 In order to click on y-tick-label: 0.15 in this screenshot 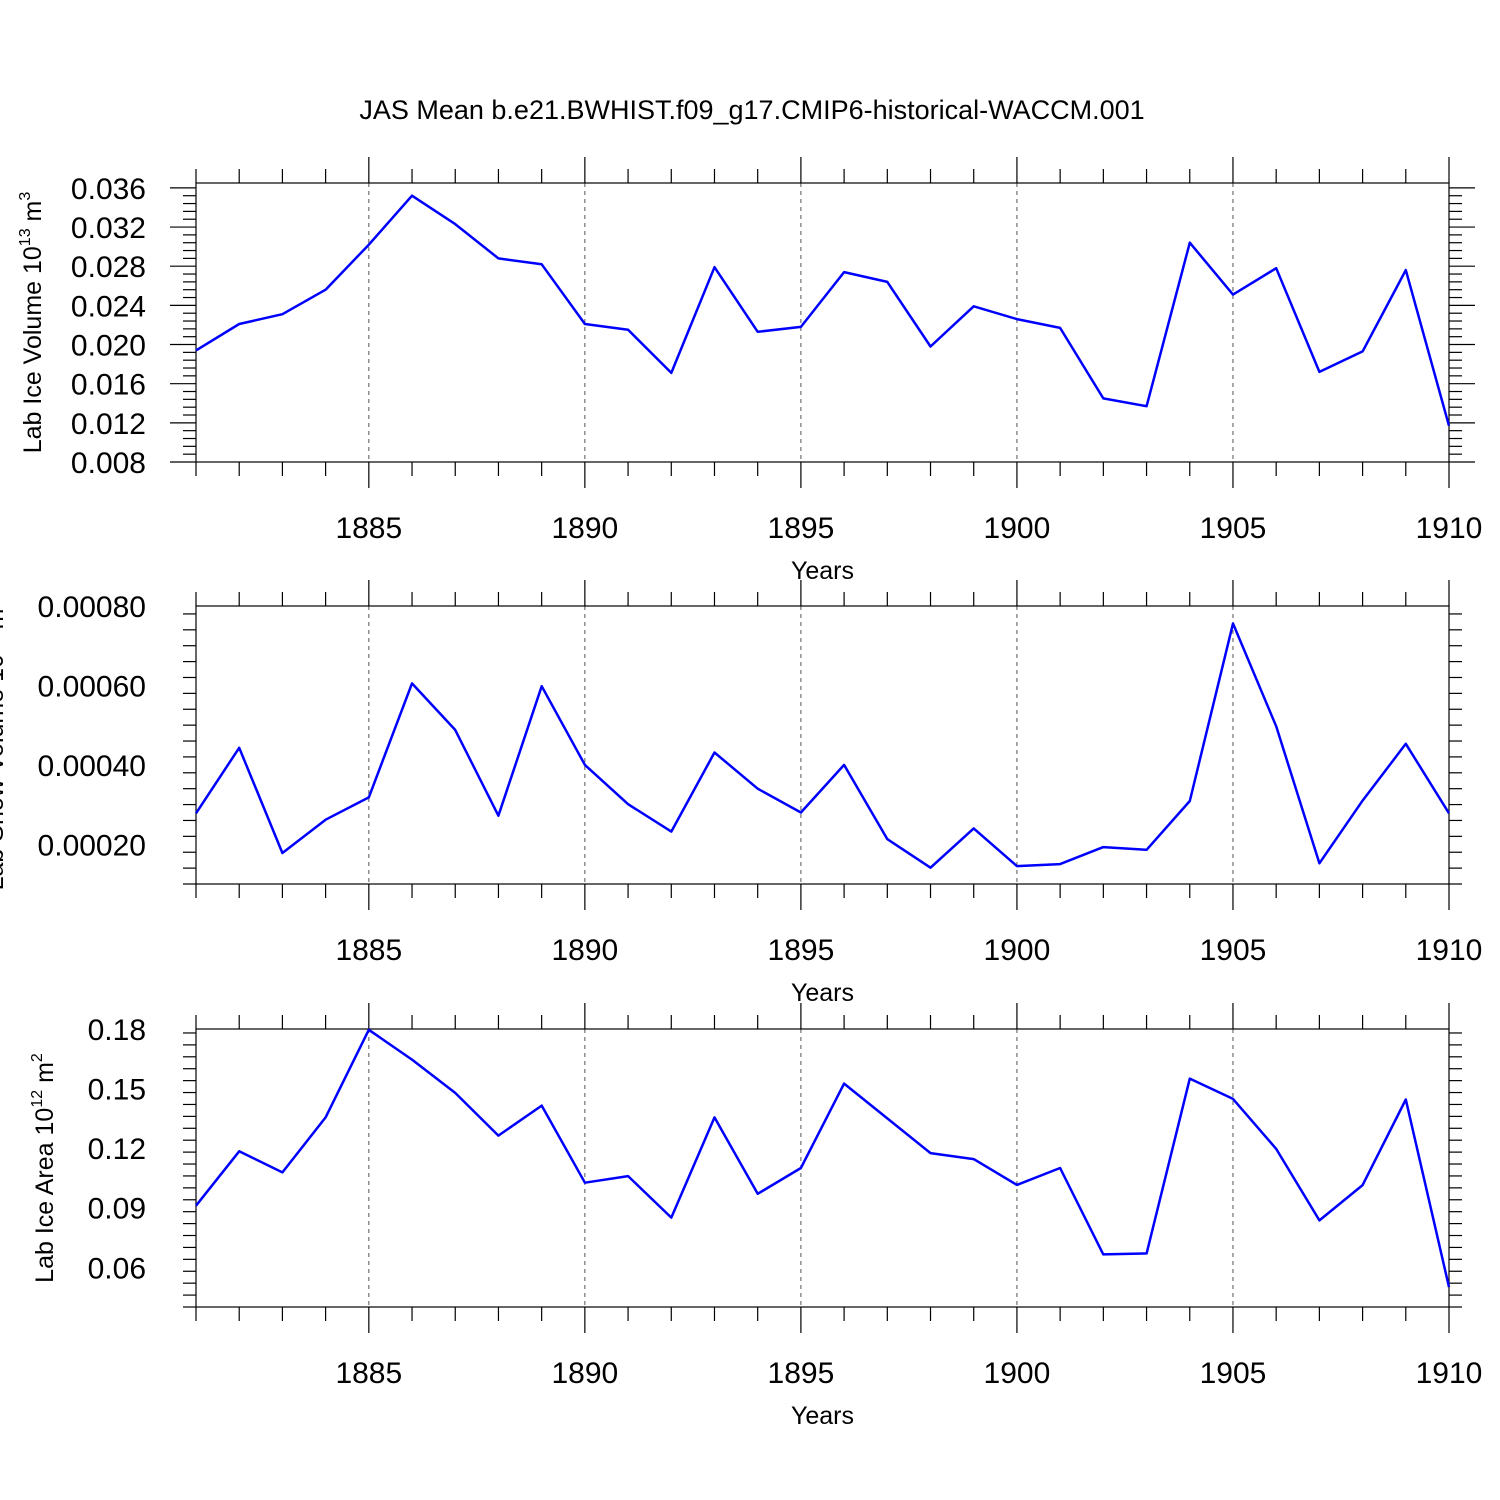, I will do `click(117, 1090)`.